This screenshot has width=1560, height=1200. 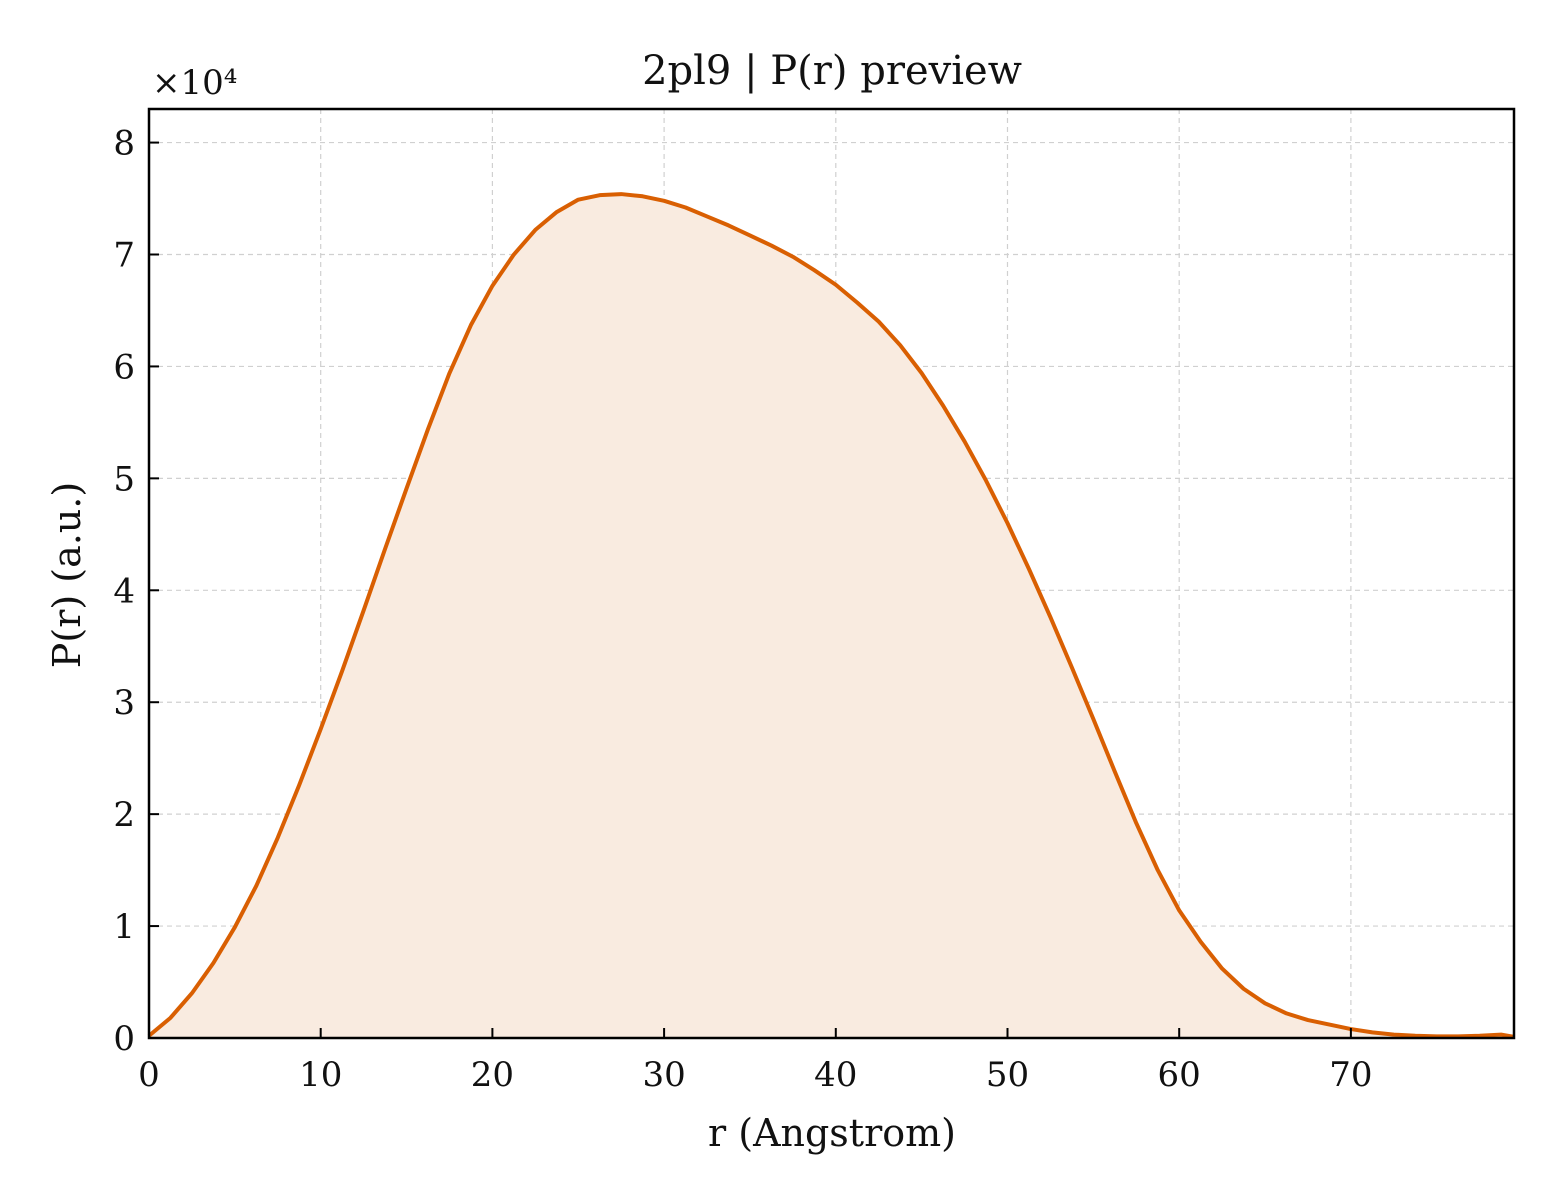 What do you see at coordinates (124, 927) in the screenshot?
I see `y-tick-label: 1` at bounding box center [124, 927].